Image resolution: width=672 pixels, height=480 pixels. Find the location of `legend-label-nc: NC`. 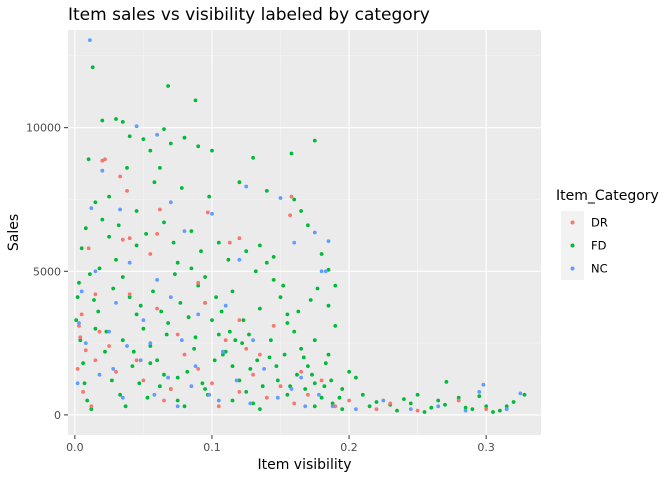

legend-label-nc: NC is located at coordinates (599, 269).